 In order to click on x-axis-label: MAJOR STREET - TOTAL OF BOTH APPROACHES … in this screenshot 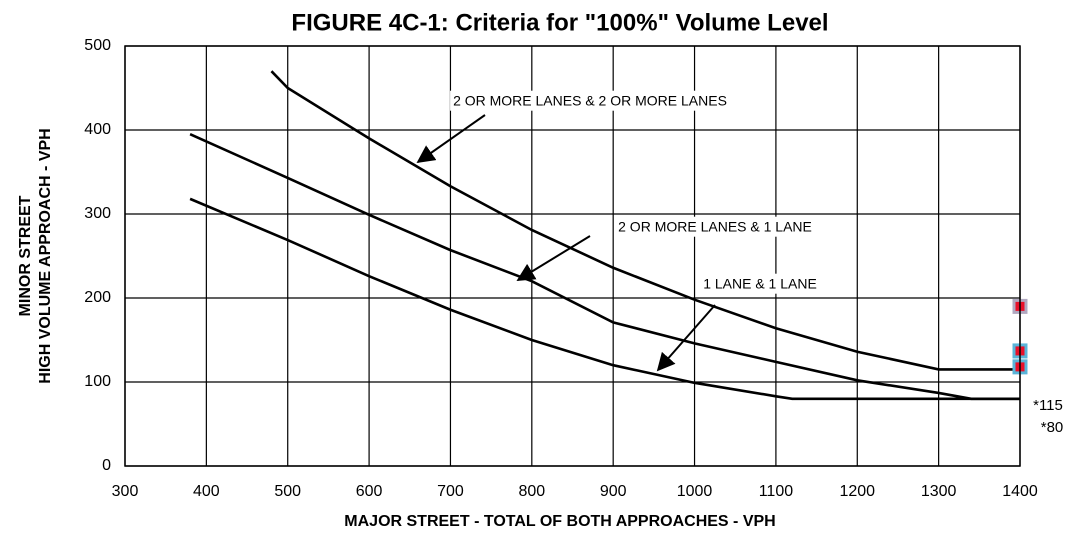, I will do `click(559, 521)`.